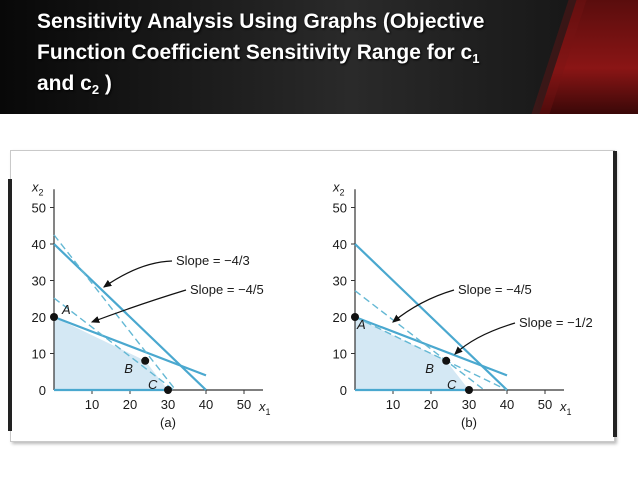 The image size is (638, 479). What do you see at coordinates (64, 83) in the screenshot?
I see `title-line-3-text: and c` at bounding box center [64, 83].